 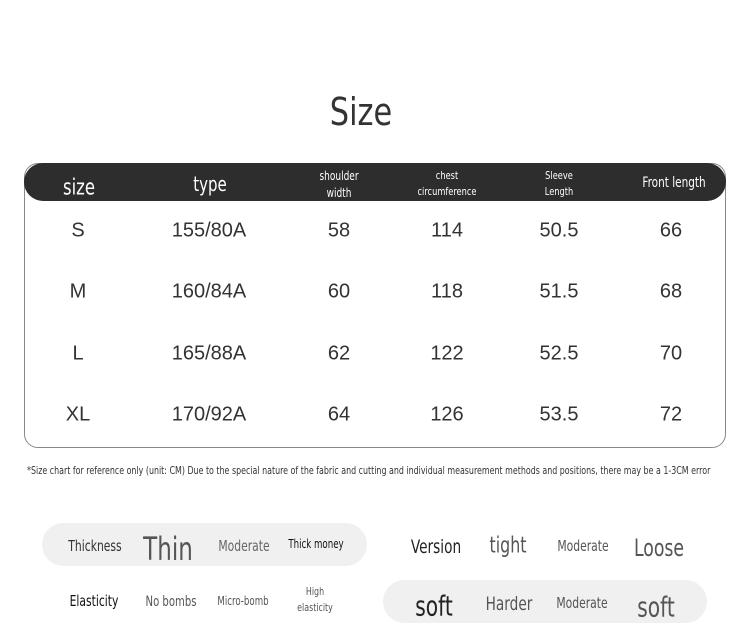 I want to click on header-front-length: Front length, so click(x=674, y=183).